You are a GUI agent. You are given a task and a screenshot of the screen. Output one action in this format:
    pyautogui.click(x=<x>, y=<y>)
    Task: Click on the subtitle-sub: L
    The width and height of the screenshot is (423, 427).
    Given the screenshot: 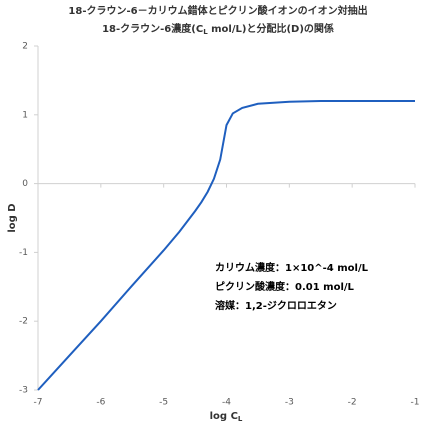 What is the action you would take?
    pyautogui.click(x=205, y=32)
    